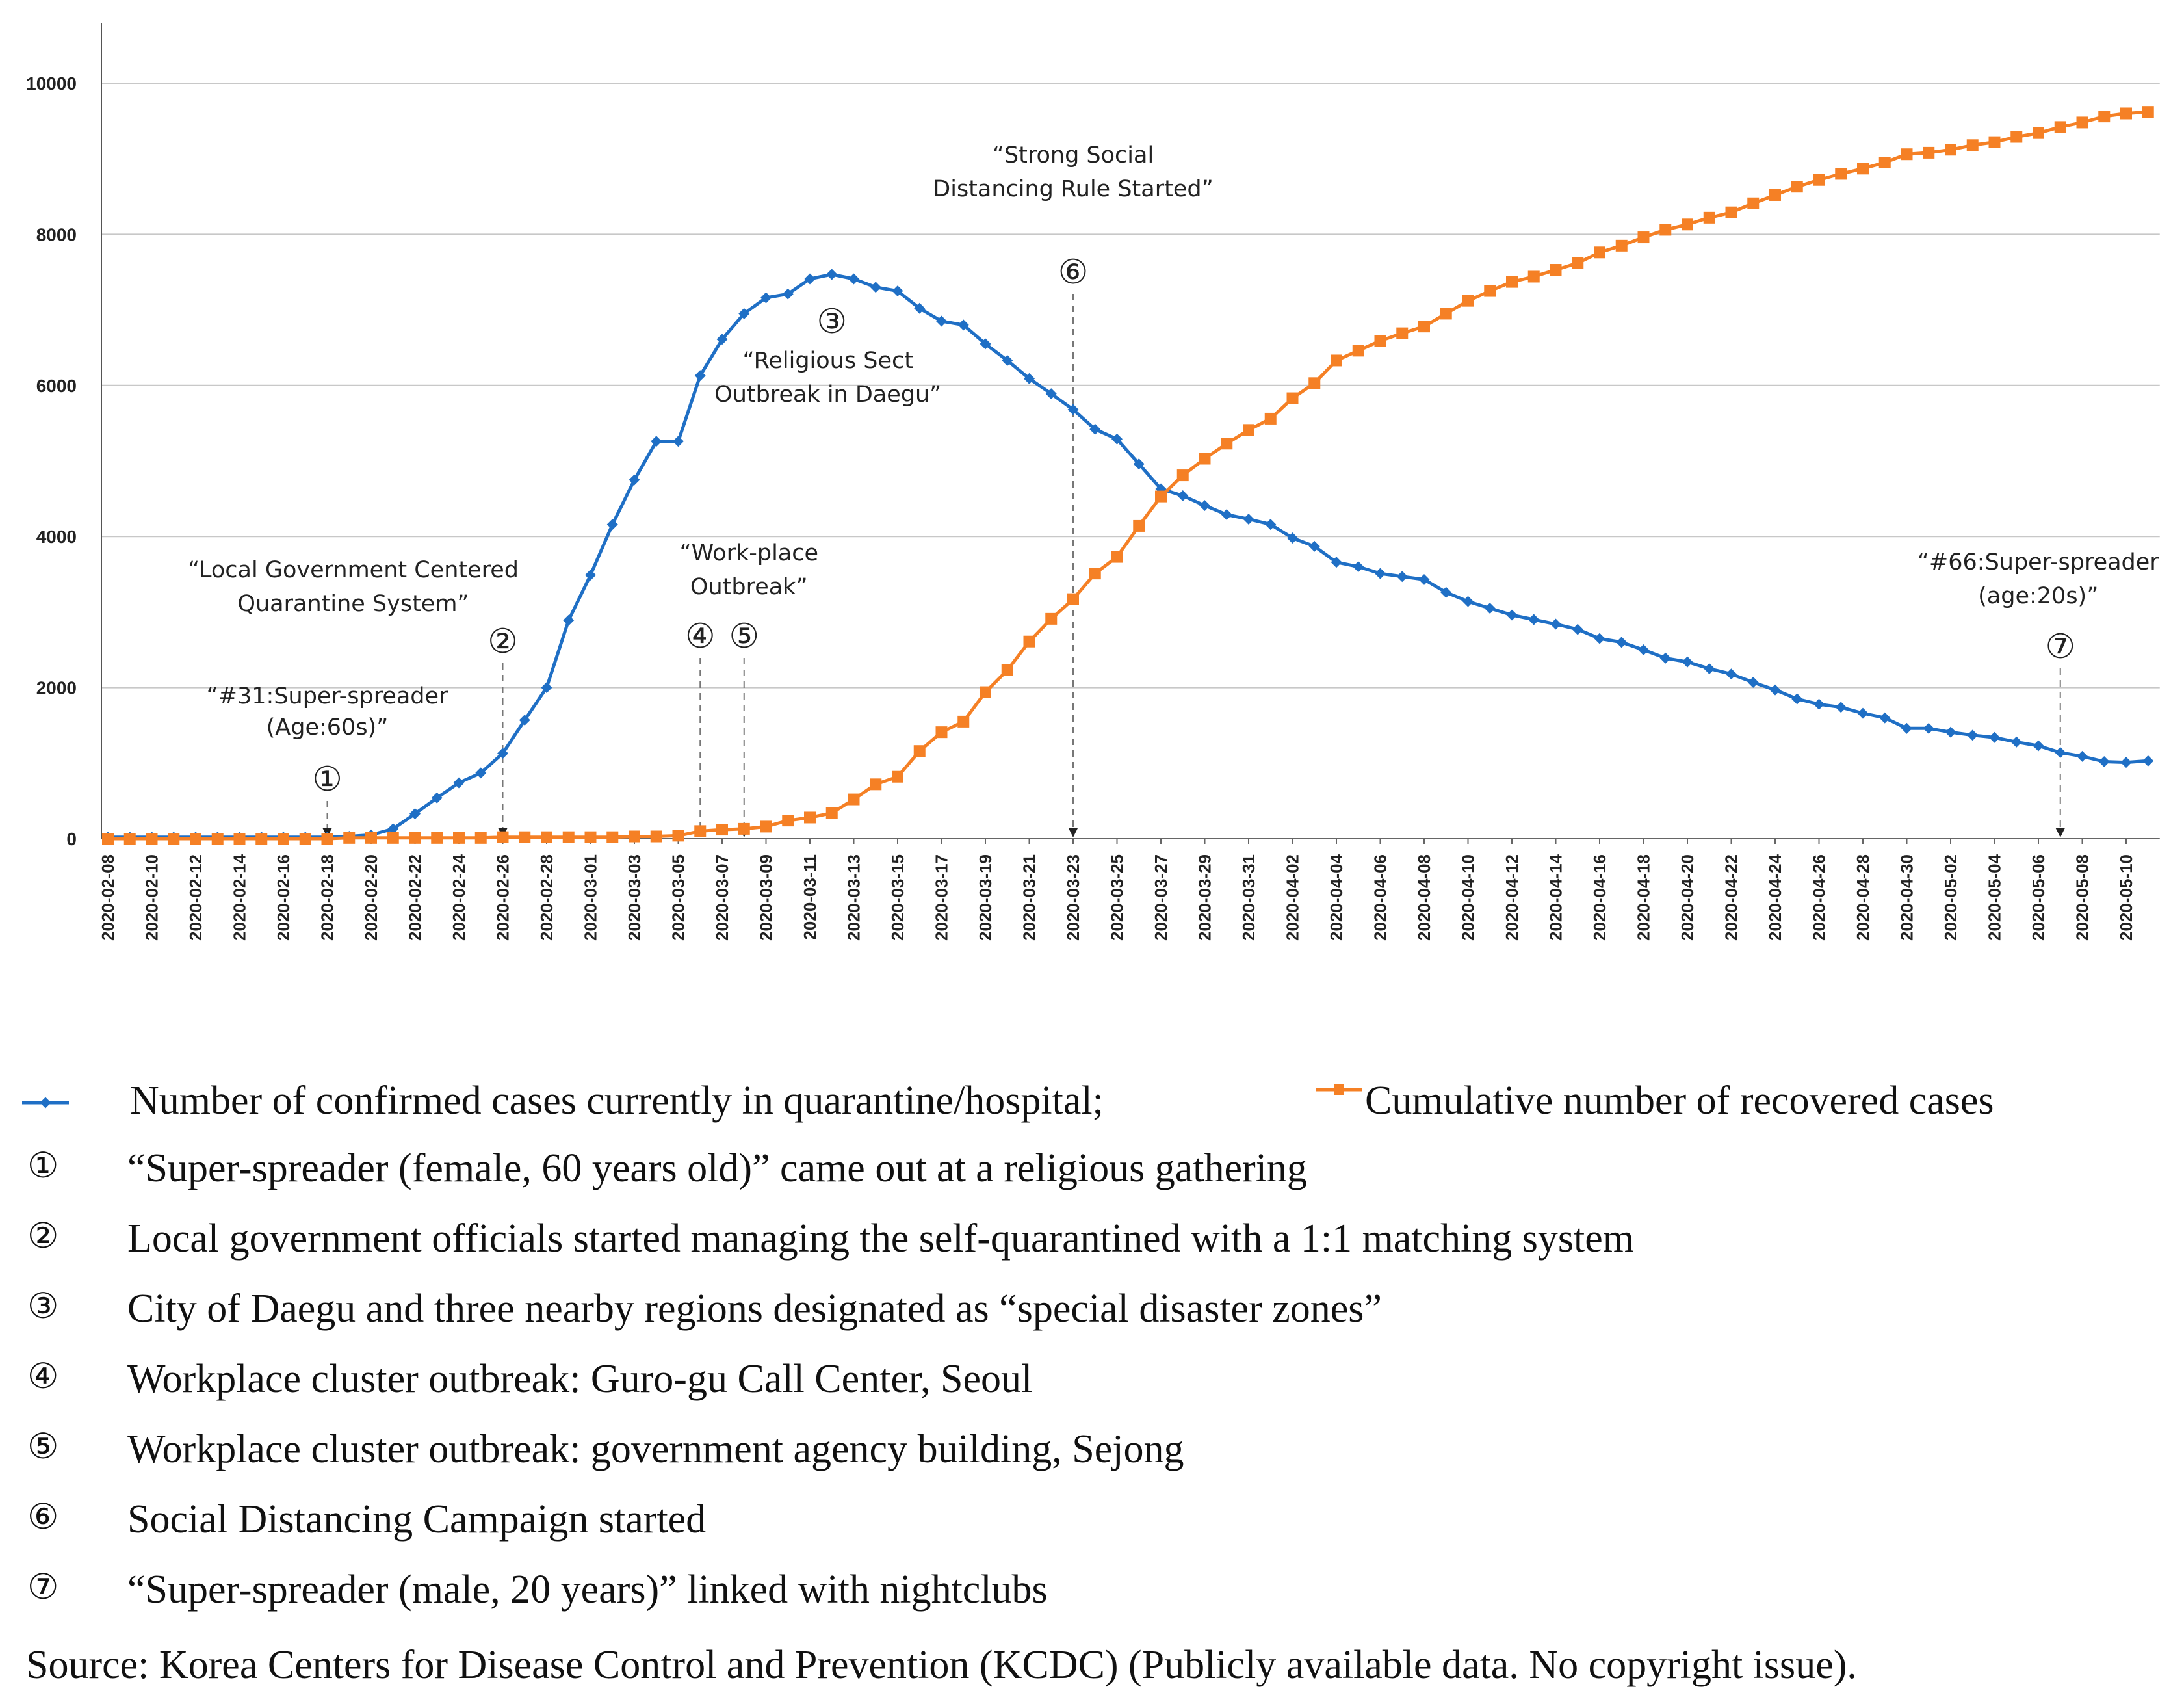  Describe the element at coordinates (2060, 833) in the screenshot. I see `event-arrow` at that location.